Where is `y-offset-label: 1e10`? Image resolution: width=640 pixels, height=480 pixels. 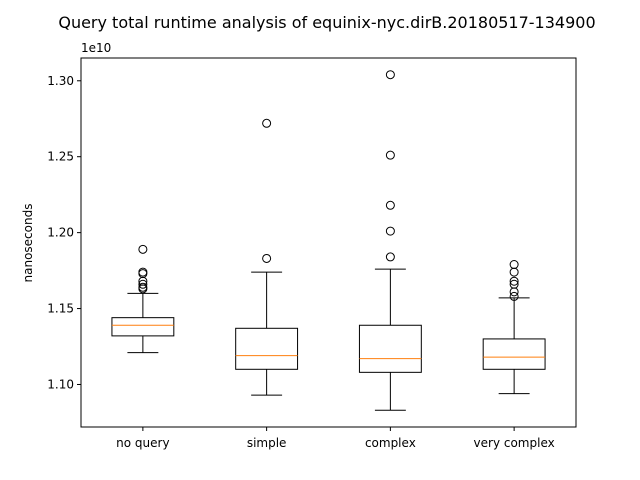
y-offset-label: 1e10 is located at coordinates (96, 48).